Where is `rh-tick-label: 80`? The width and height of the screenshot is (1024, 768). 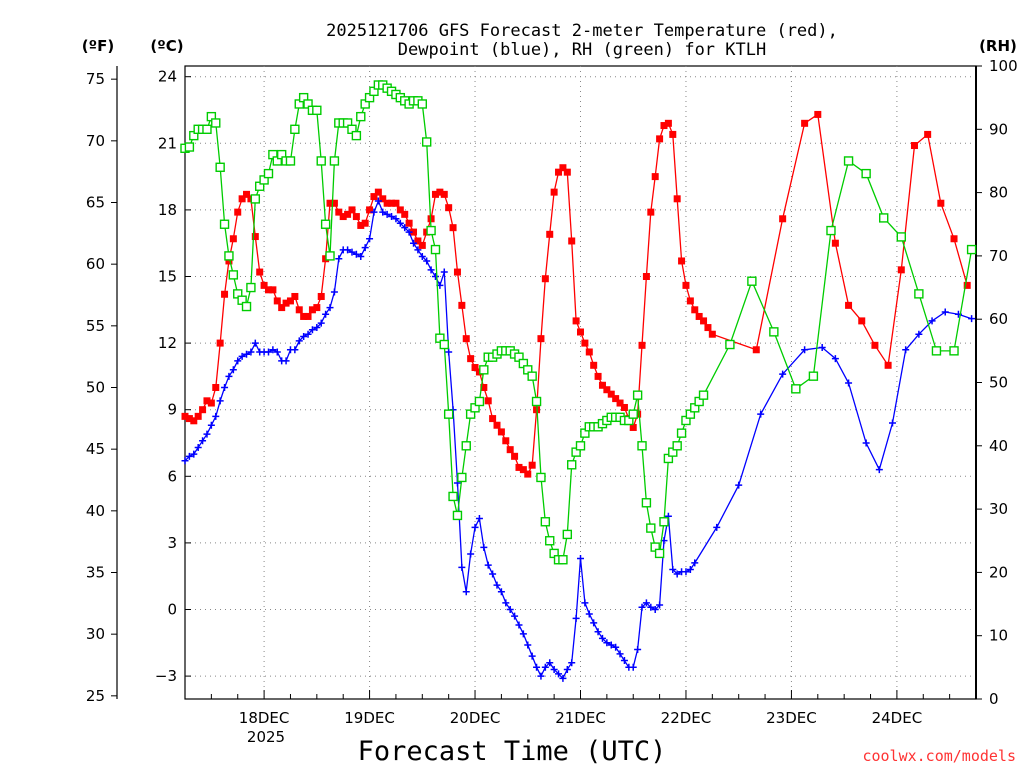
rh-tick-label: 80 is located at coordinates (998, 193).